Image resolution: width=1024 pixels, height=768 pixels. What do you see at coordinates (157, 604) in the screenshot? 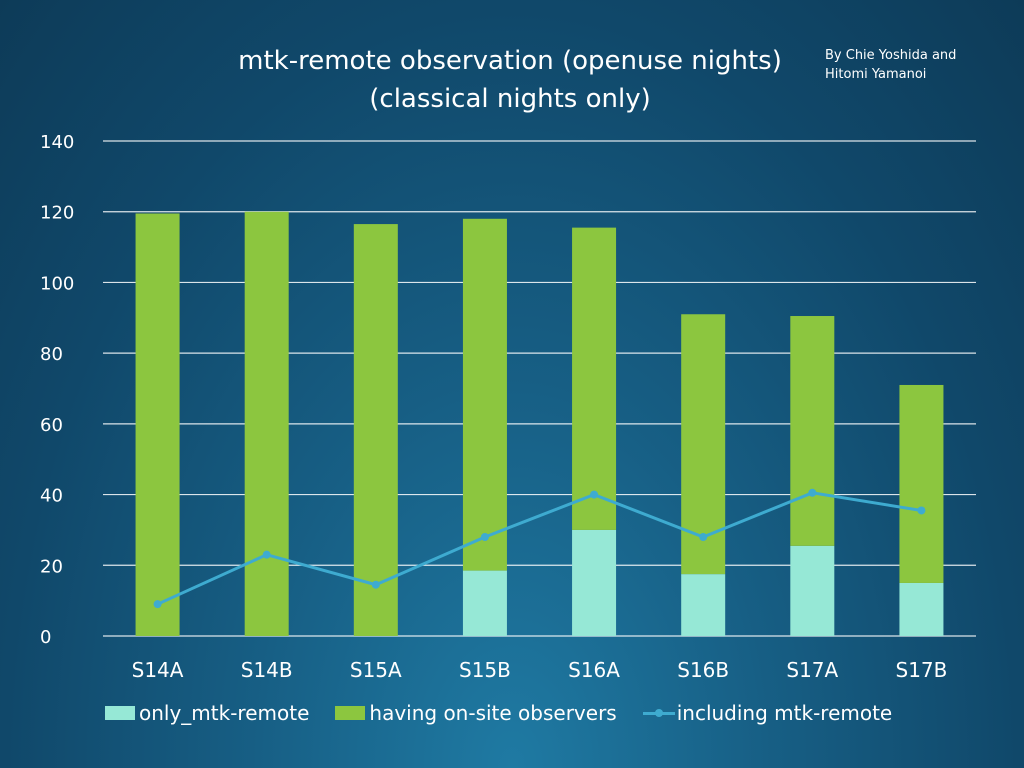
I see `point-including-mtk-remote-S14A` at bounding box center [157, 604].